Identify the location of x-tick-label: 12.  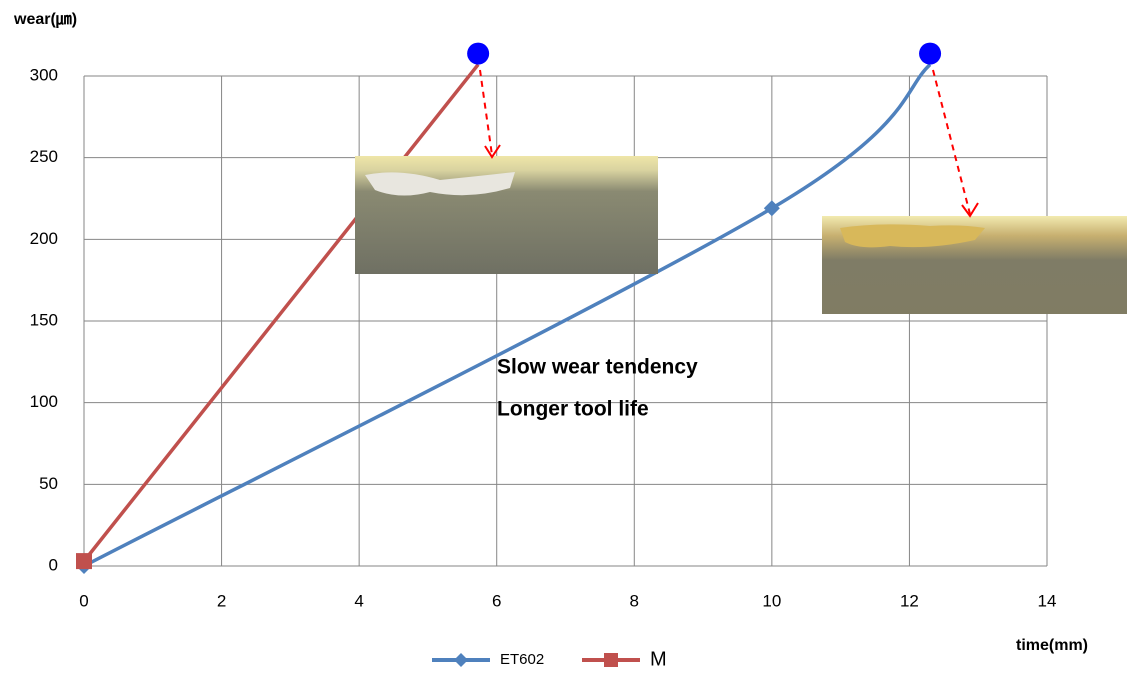
(909, 600).